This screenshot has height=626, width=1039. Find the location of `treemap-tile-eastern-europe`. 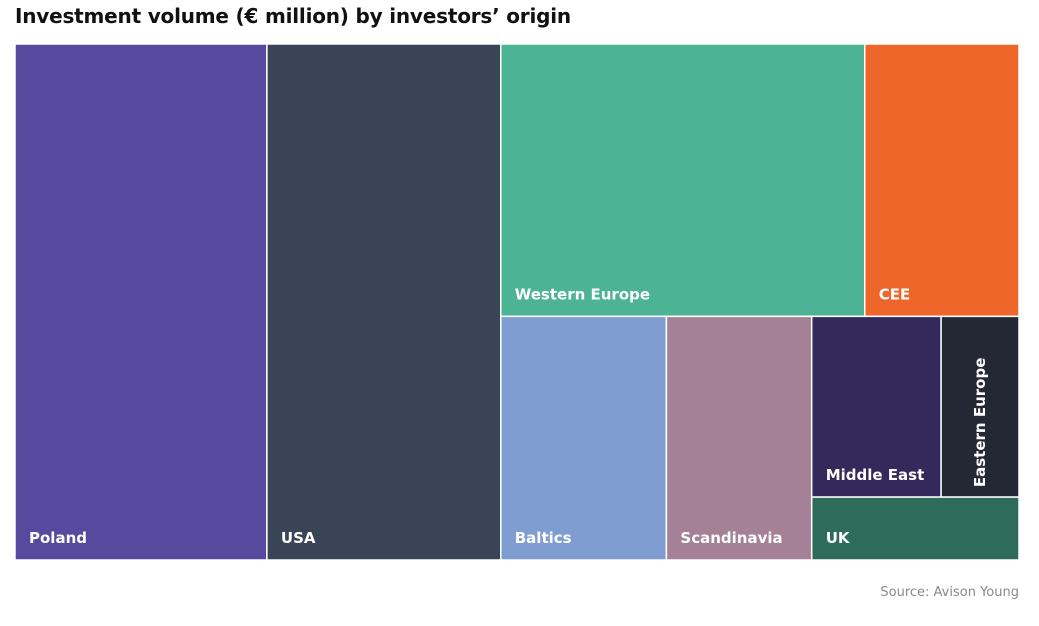

treemap-tile-eastern-europe is located at coordinates (980, 406).